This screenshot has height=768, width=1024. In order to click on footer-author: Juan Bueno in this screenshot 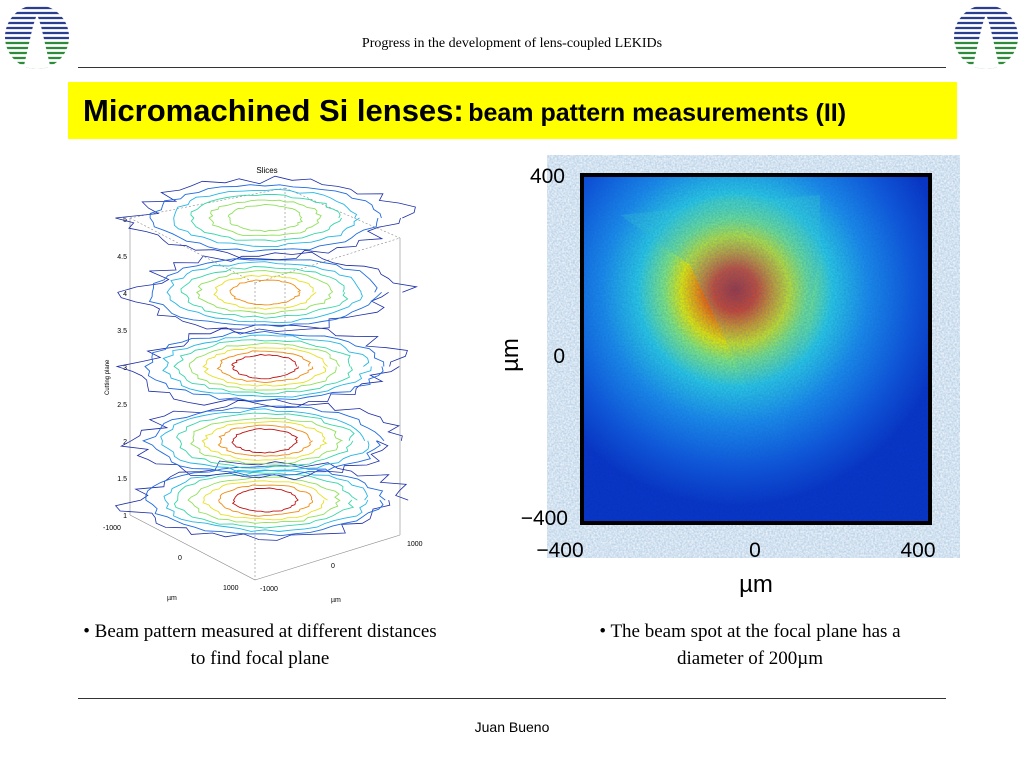, I will do `click(512, 727)`.